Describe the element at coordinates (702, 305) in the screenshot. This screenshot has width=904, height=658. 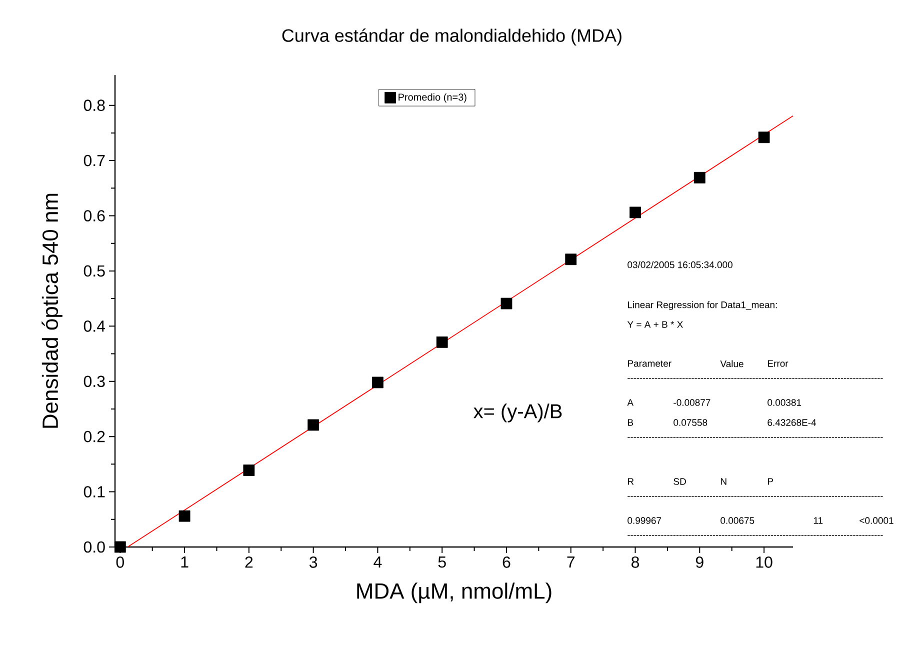
I see `annotation: Linear Regression for Data1_mean:` at that location.